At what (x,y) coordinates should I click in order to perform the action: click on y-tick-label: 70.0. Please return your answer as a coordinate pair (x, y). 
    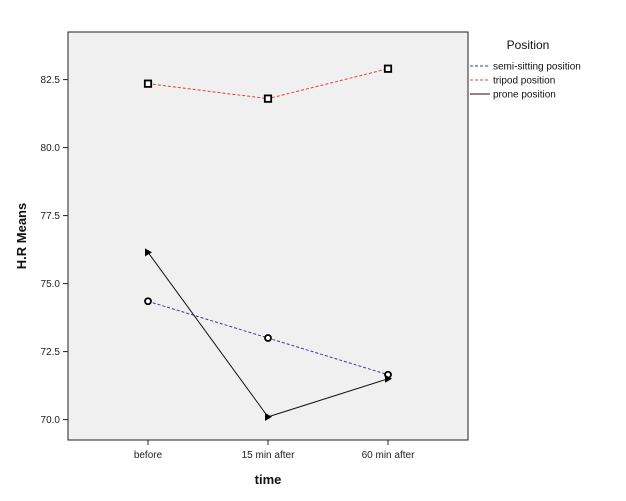
    Looking at the image, I should click on (51, 420).